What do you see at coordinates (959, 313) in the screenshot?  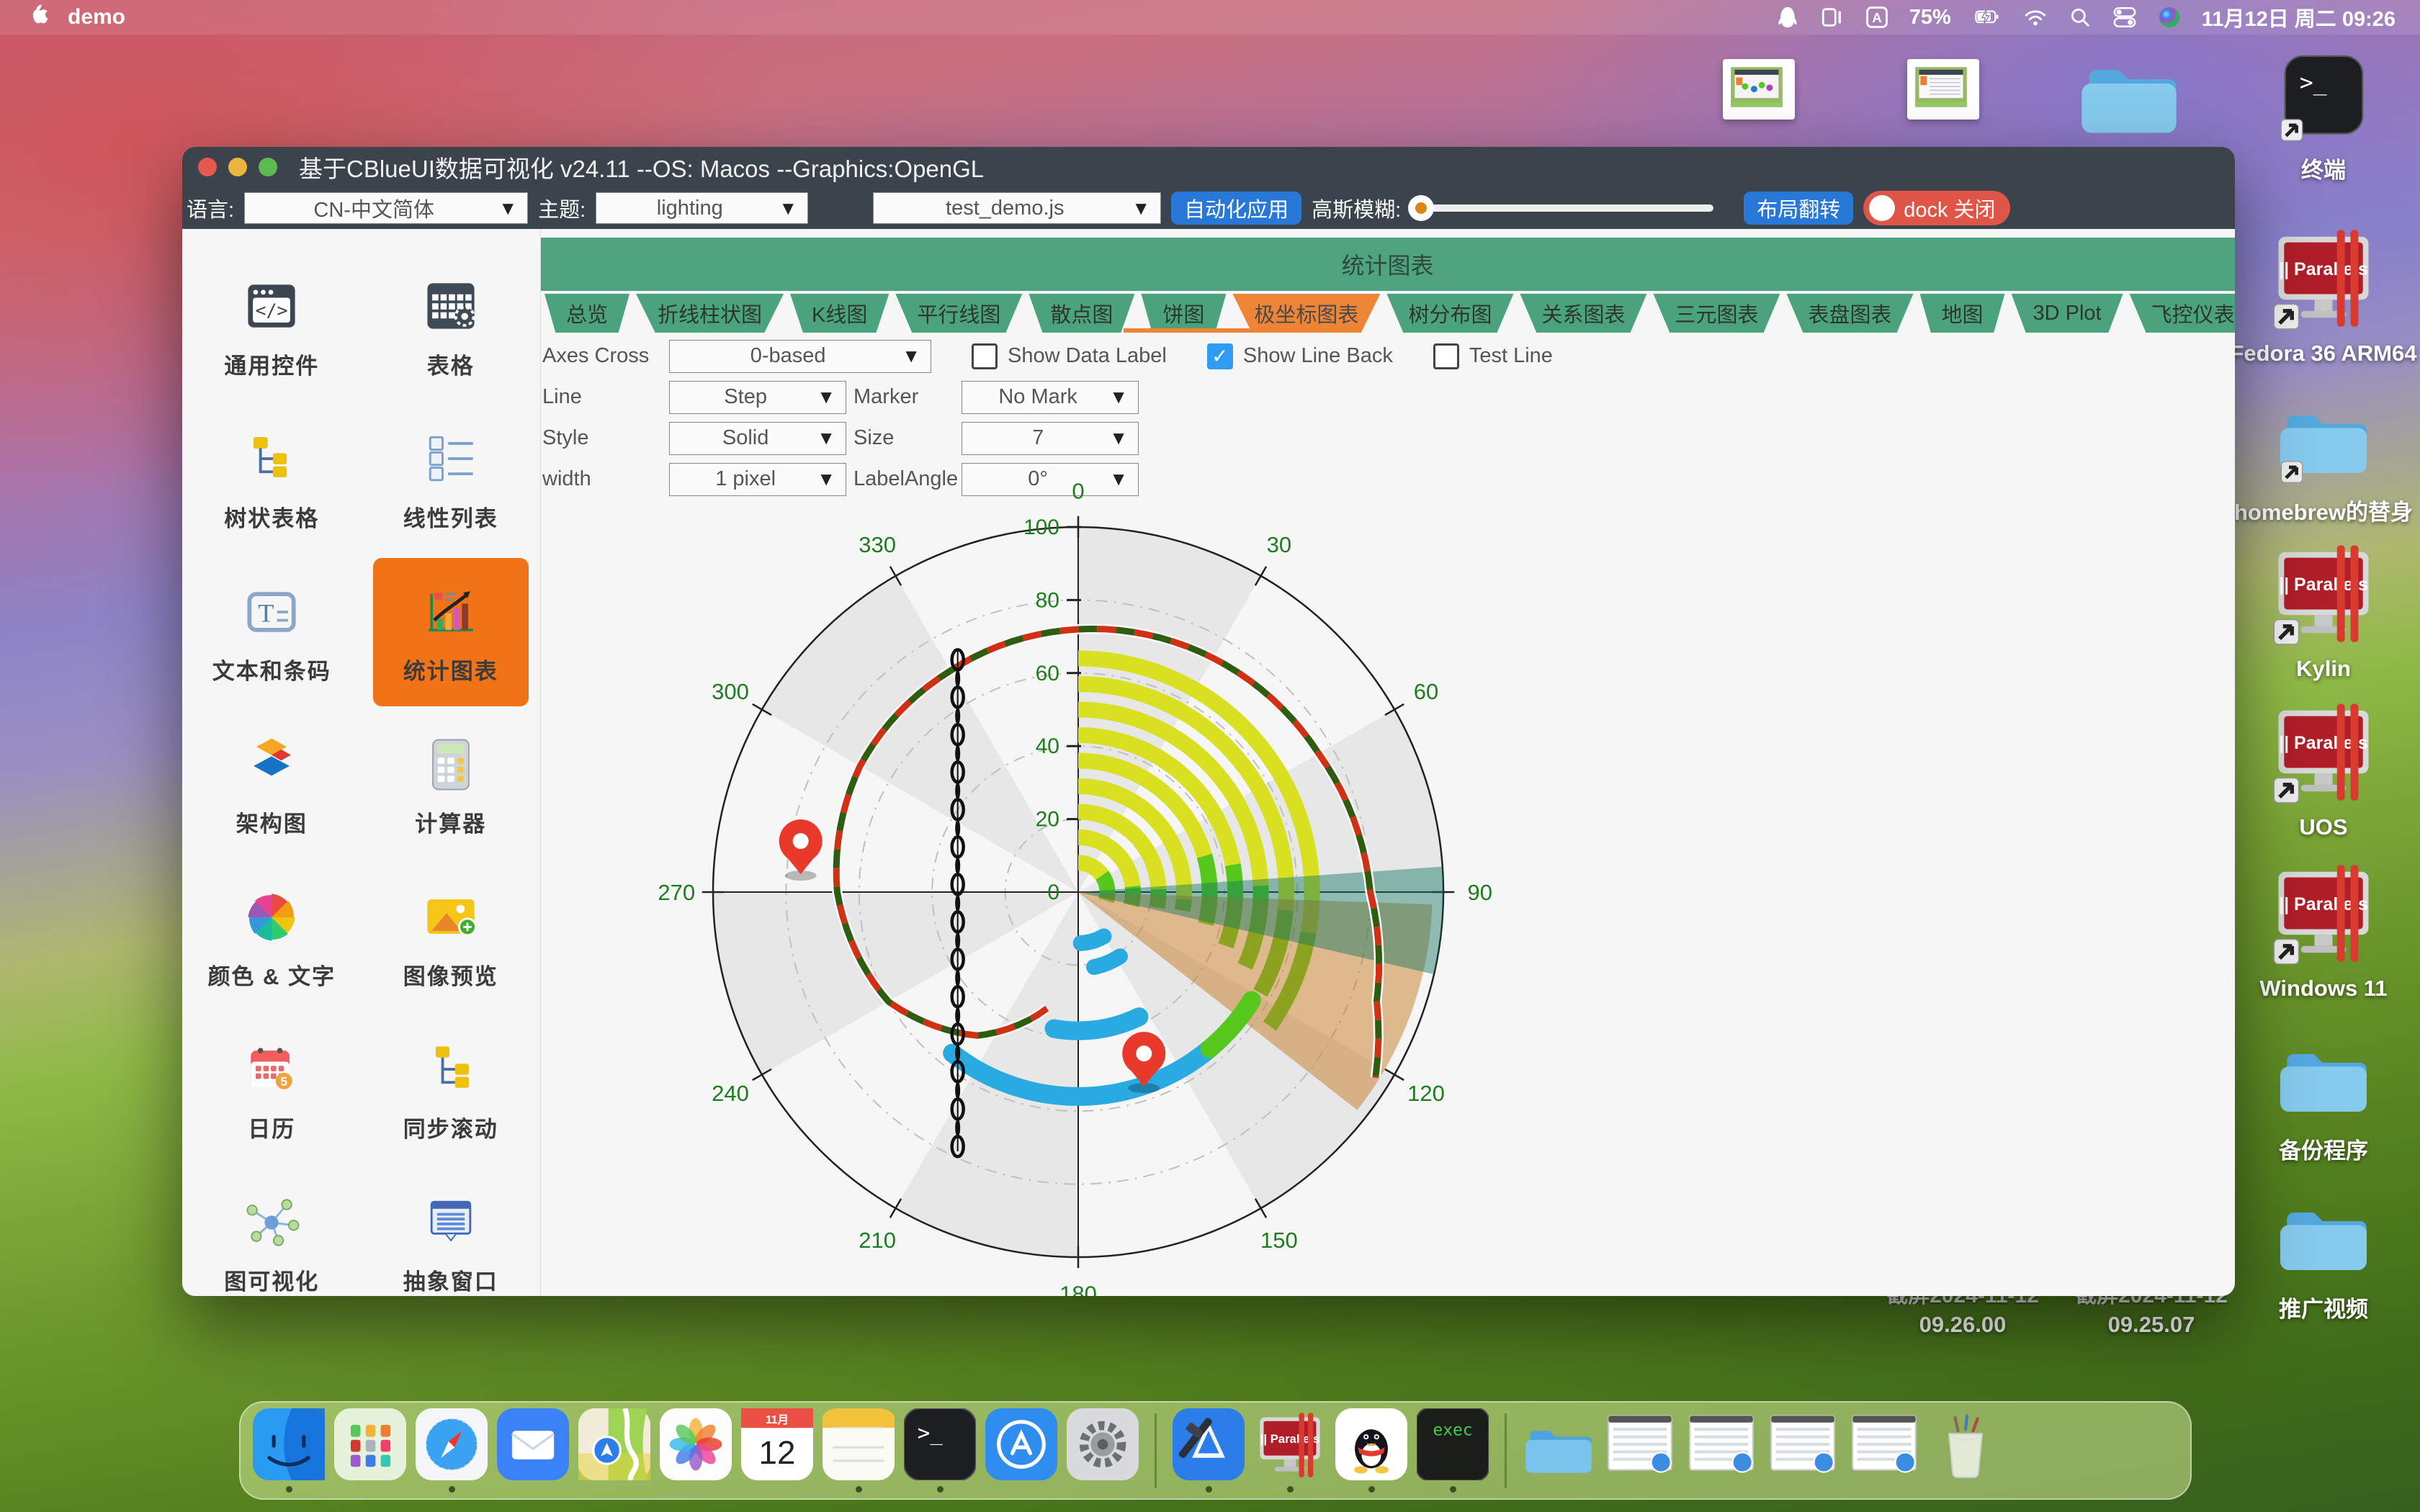 I see `tab-平行线图: 平行线图` at bounding box center [959, 313].